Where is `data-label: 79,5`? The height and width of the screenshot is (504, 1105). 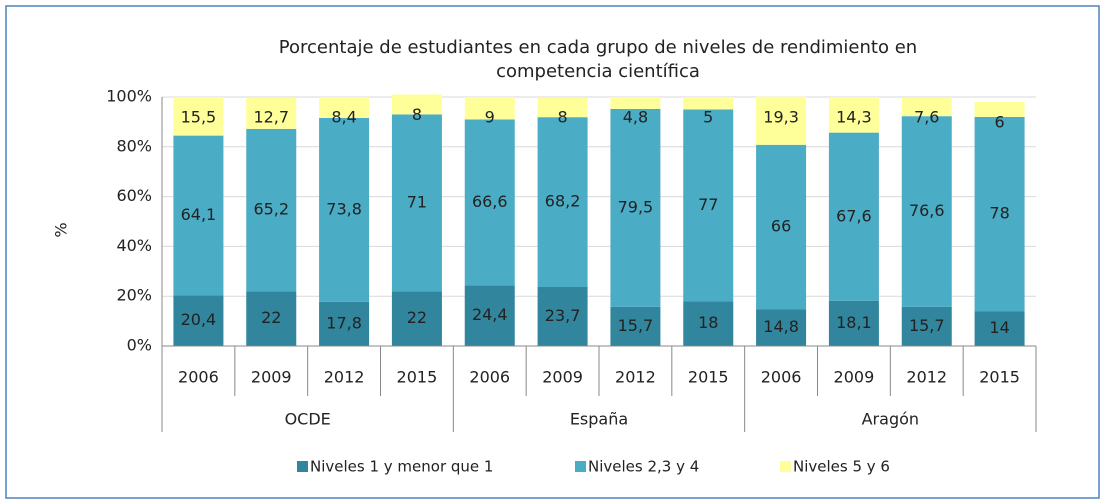
data-label: 79,5 is located at coordinates (636, 206).